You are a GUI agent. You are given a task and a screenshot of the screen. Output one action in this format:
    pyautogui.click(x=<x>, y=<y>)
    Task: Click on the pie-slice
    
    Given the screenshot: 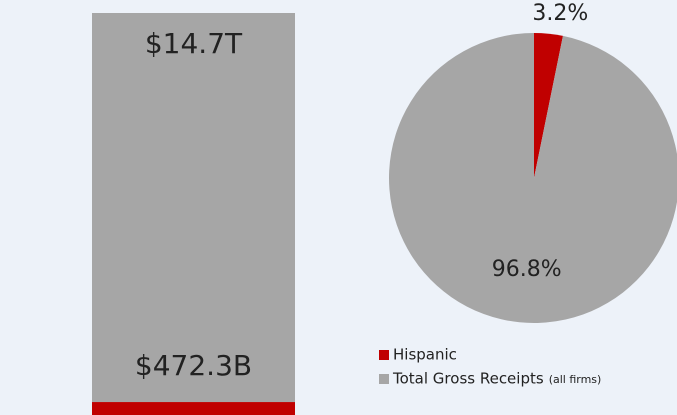 What is the action you would take?
    pyautogui.click(x=548, y=105)
    